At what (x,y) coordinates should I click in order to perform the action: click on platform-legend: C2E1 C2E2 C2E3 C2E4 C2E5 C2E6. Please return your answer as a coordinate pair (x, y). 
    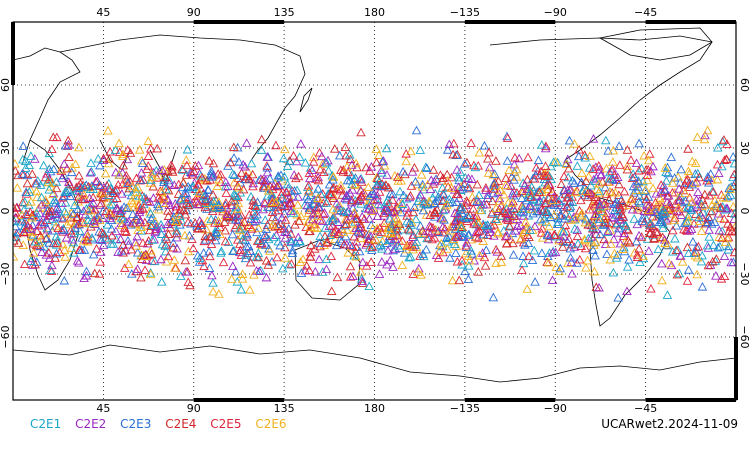
    Looking at the image, I should click on (163, 424).